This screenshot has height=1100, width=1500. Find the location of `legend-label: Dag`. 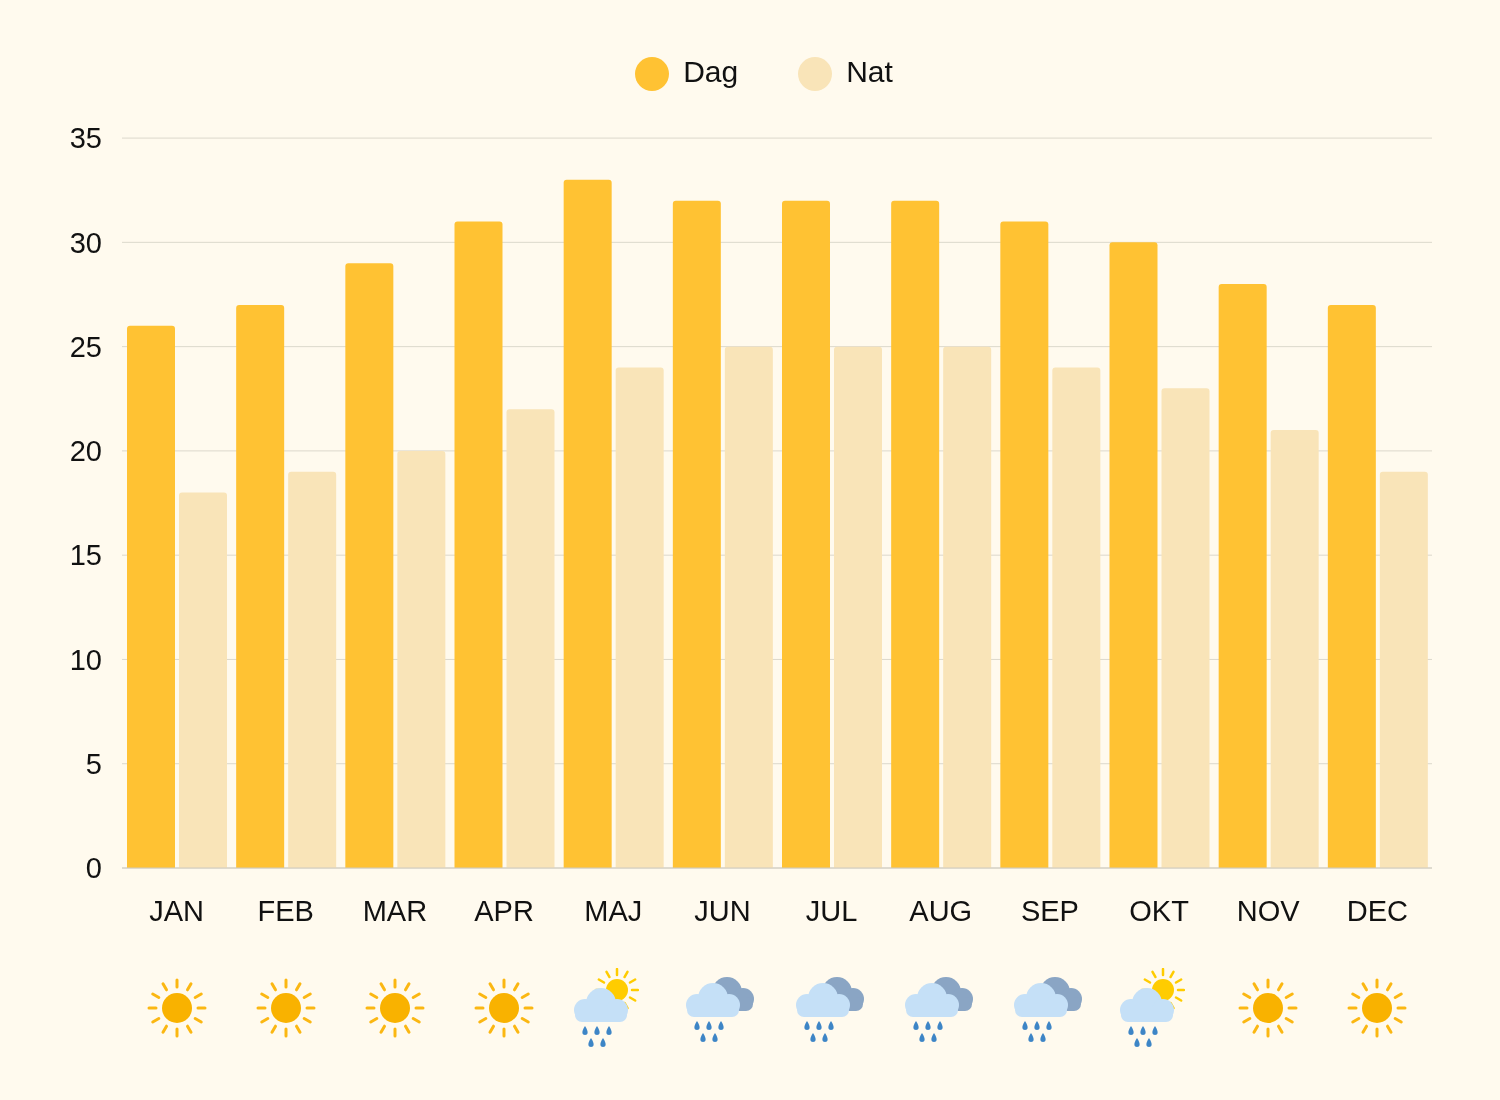

legend-label: Dag is located at coordinates (711, 71).